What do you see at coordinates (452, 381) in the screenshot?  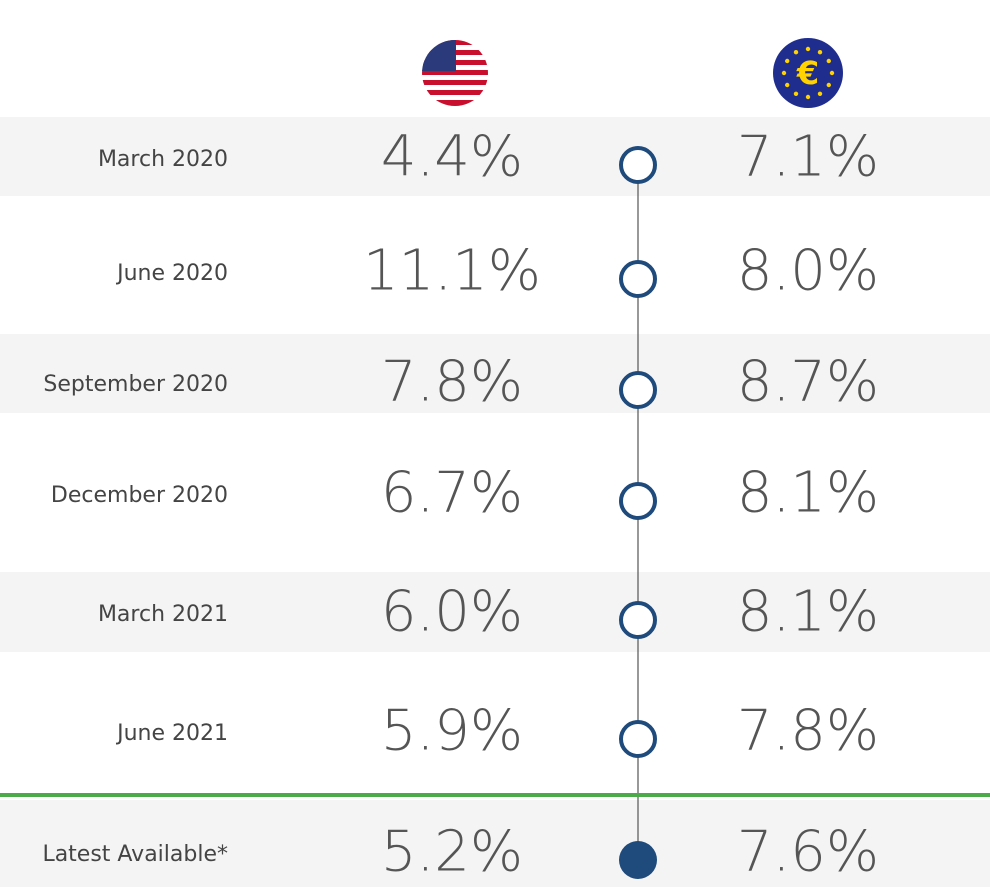 I see `us-value: 7.8%` at bounding box center [452, 381].